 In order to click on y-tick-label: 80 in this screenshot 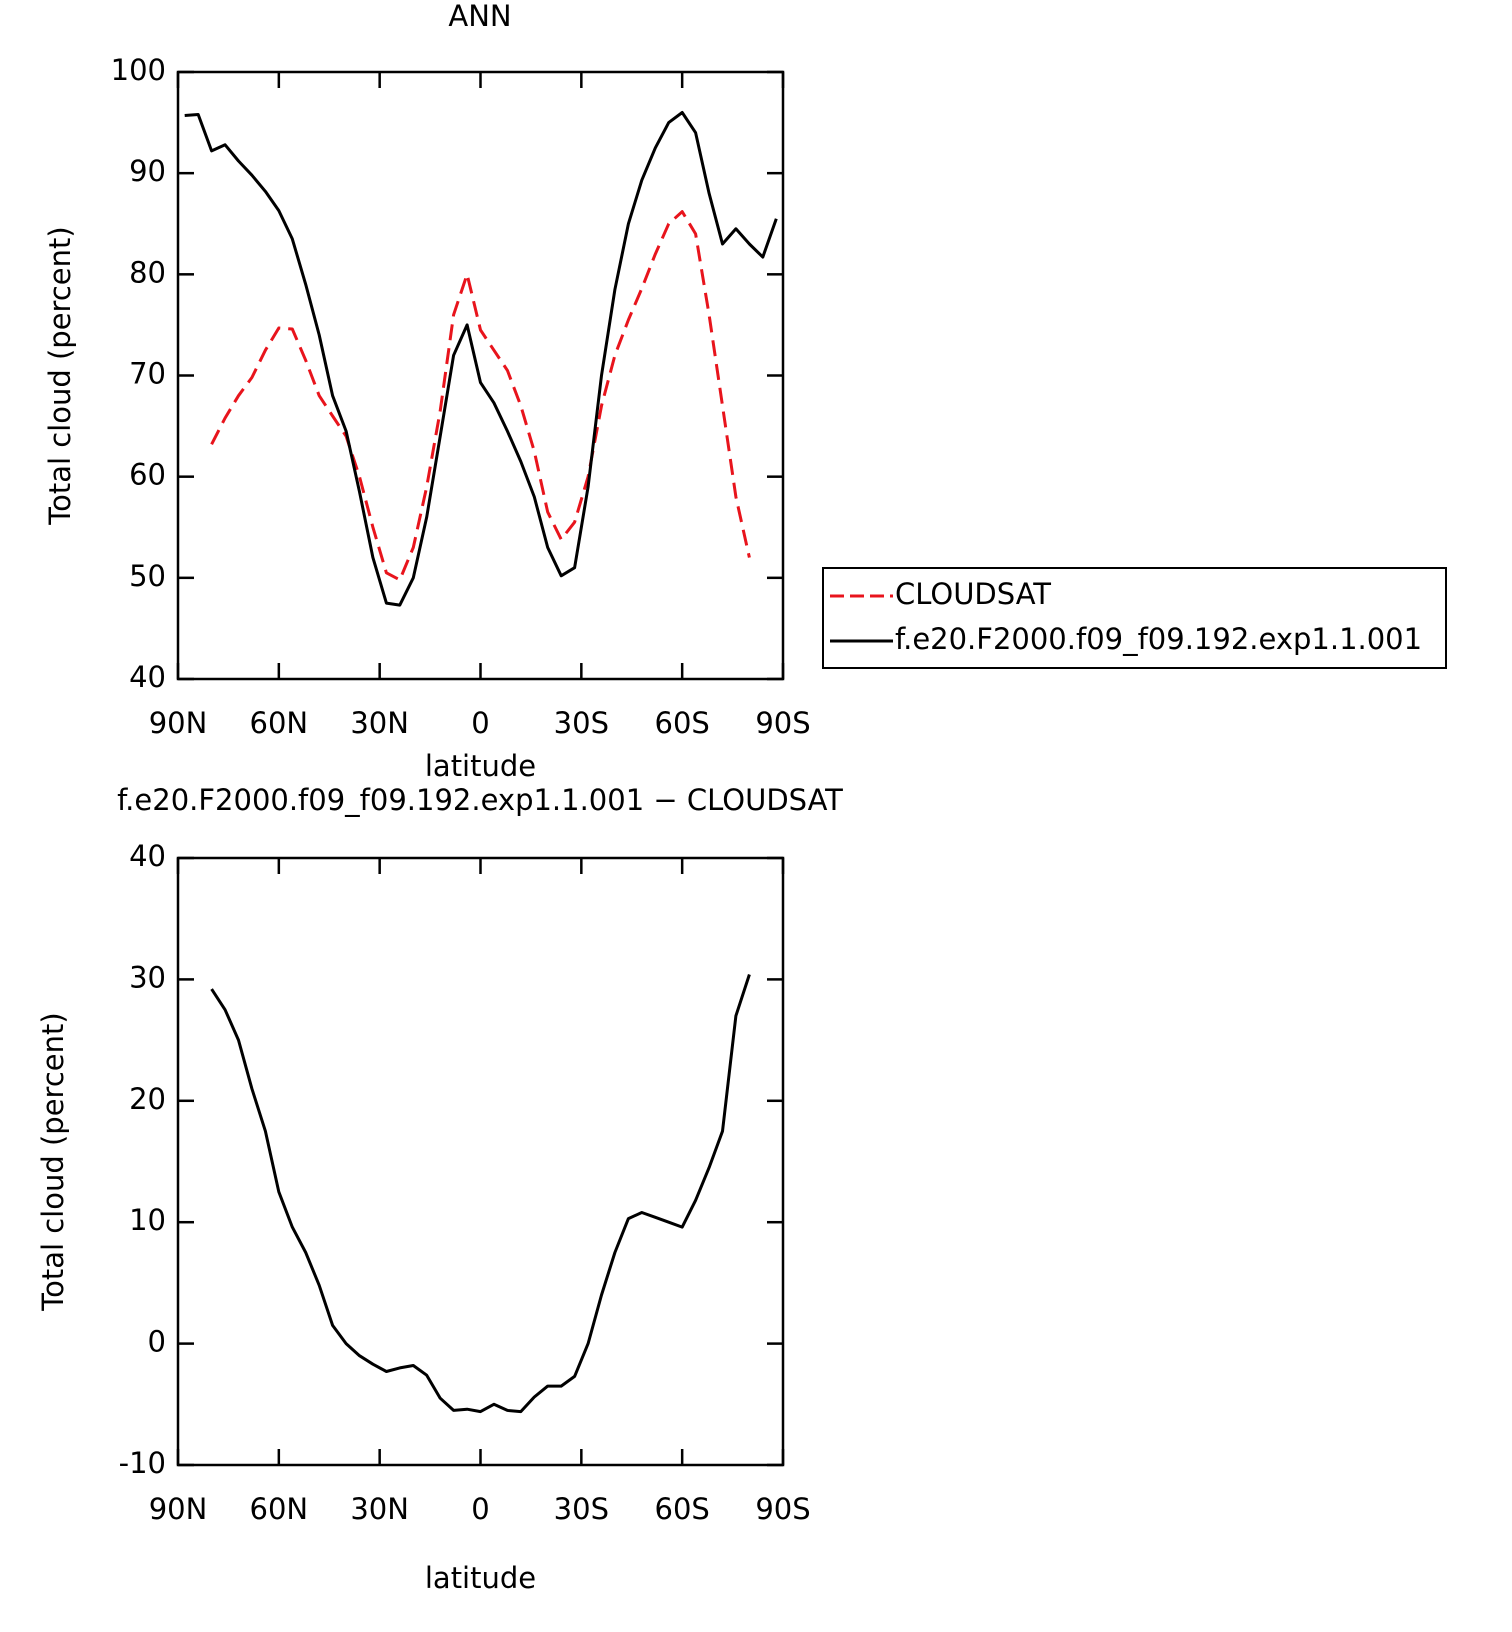, I will do `click(147, 272)`.